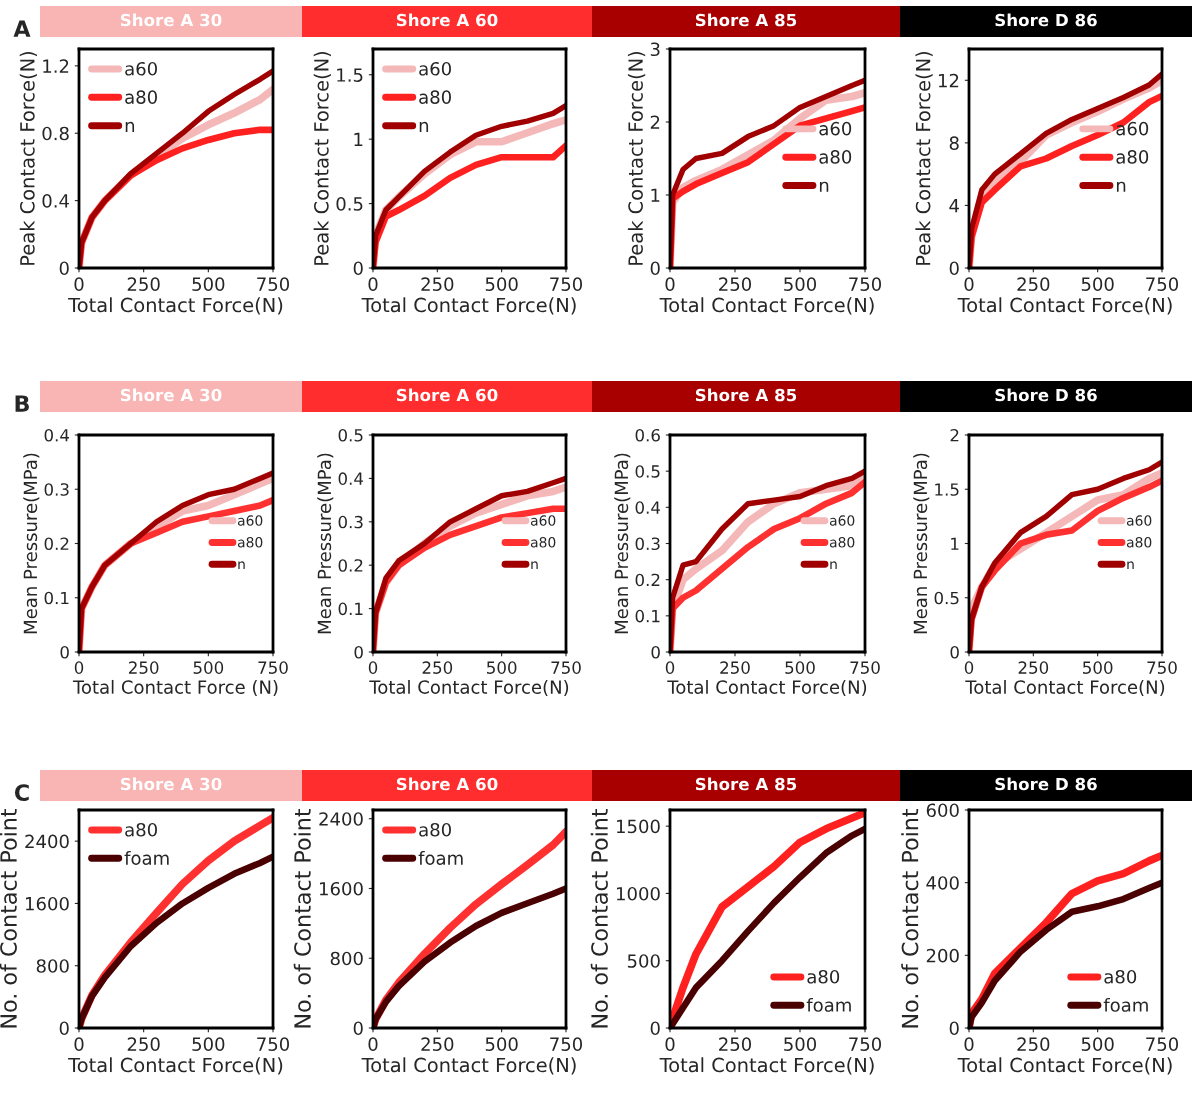 This screenshot has width=1192, height=1102. Describe the element at coordinates (175, 688) in the screenshot. I see `x-axis-title: Total Contact Force (N)` at that location.